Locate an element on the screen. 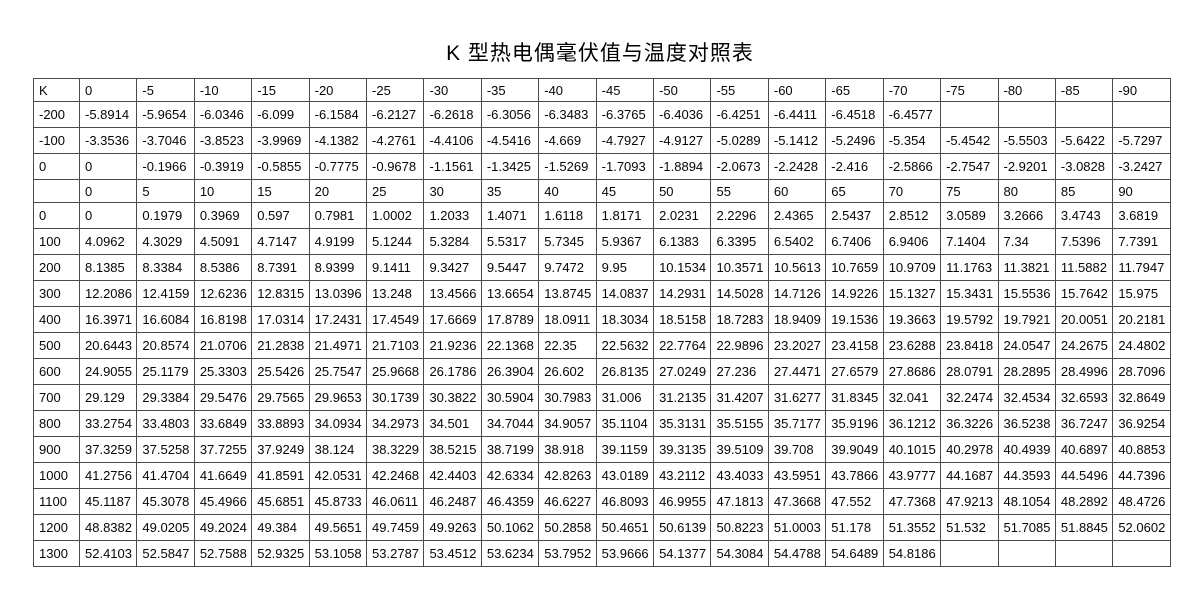 The width and height of the screenshot is (1200, 613). value-cell: -6.1584 is located at coordinates (338, 114).